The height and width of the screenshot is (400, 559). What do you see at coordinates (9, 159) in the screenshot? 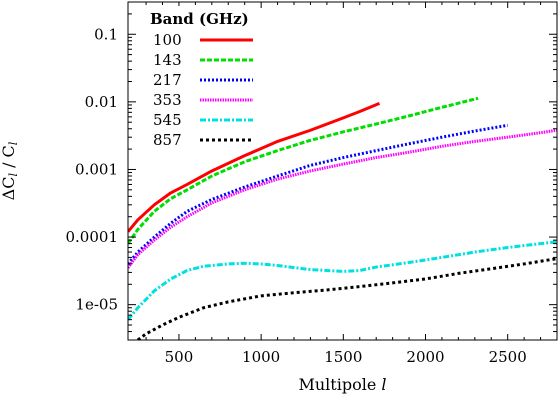
I see `y-axis-title-slash: / C` at bounding box center [9, 159].